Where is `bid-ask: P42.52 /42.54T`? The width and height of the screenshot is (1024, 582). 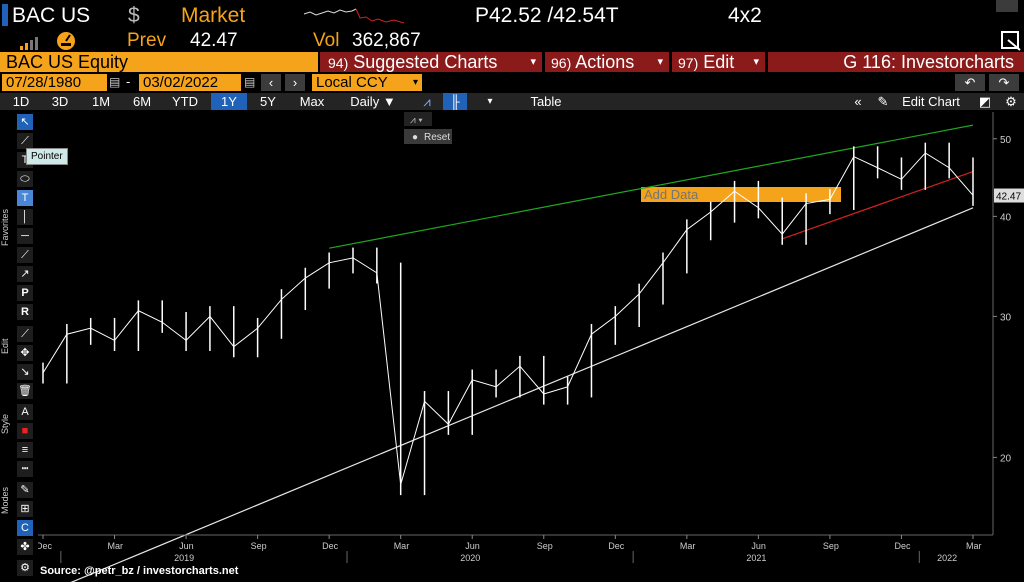 bid-ask: P42.52 /42.54T is located at coordinates (547, 15).